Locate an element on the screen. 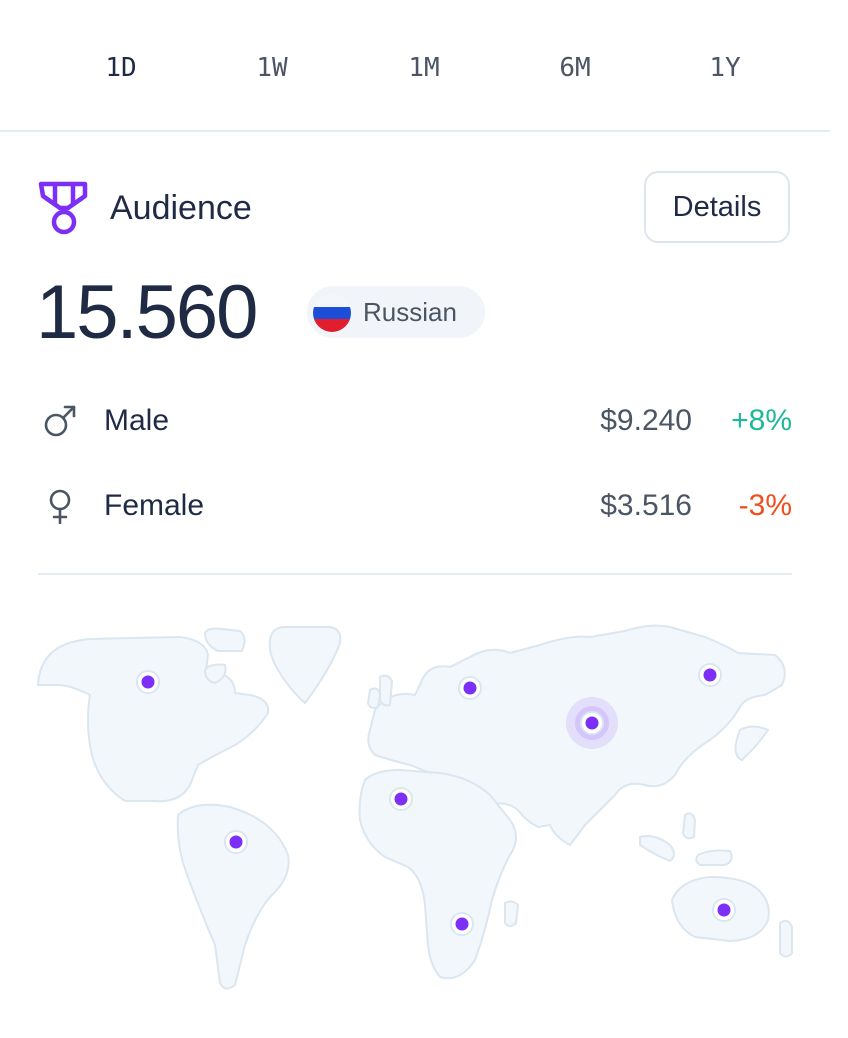  timeframe-tabs: 1D 1W 1M 6M 1Y is located at coordinates (415, 66).